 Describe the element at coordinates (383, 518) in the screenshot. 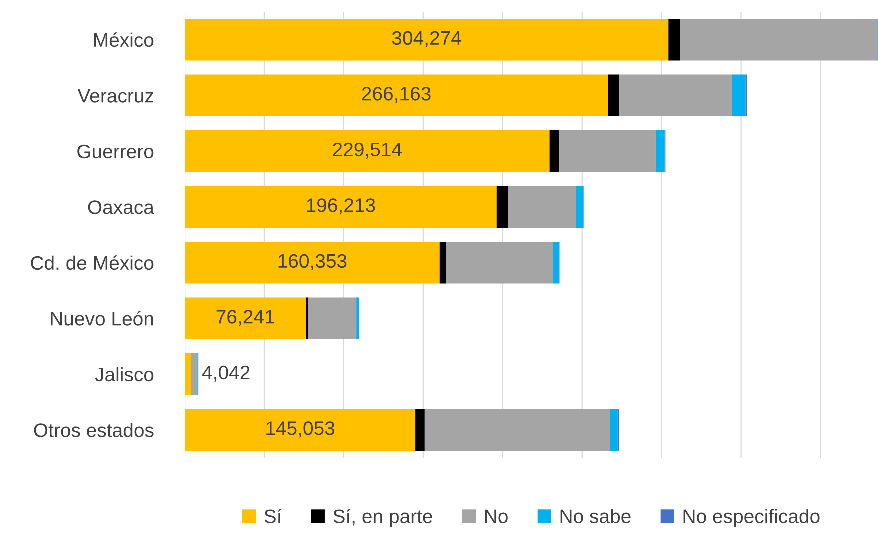

I see `legend-label: Sí, en parte` at that location.